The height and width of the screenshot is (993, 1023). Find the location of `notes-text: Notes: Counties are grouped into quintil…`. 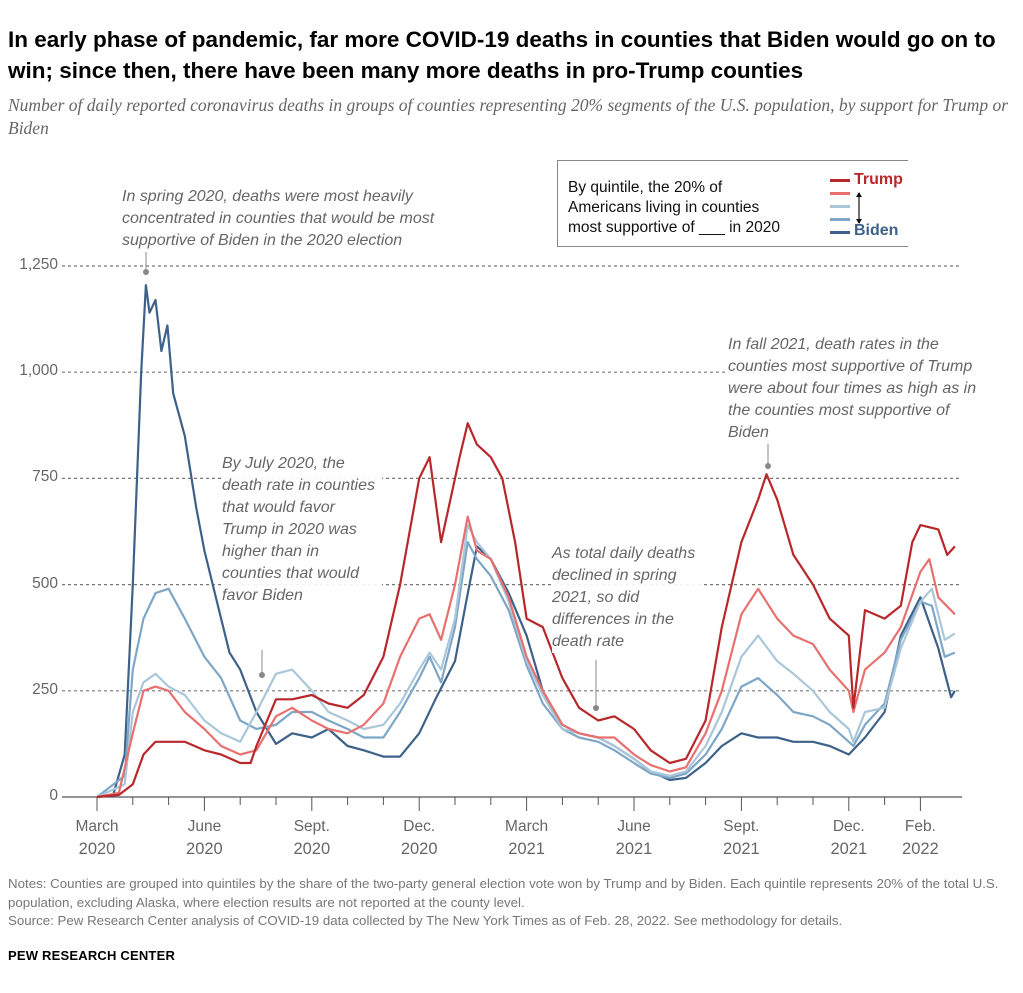

notes-text: Notes: Counties are grouped into quintil… is located at coordinates (503, 893).